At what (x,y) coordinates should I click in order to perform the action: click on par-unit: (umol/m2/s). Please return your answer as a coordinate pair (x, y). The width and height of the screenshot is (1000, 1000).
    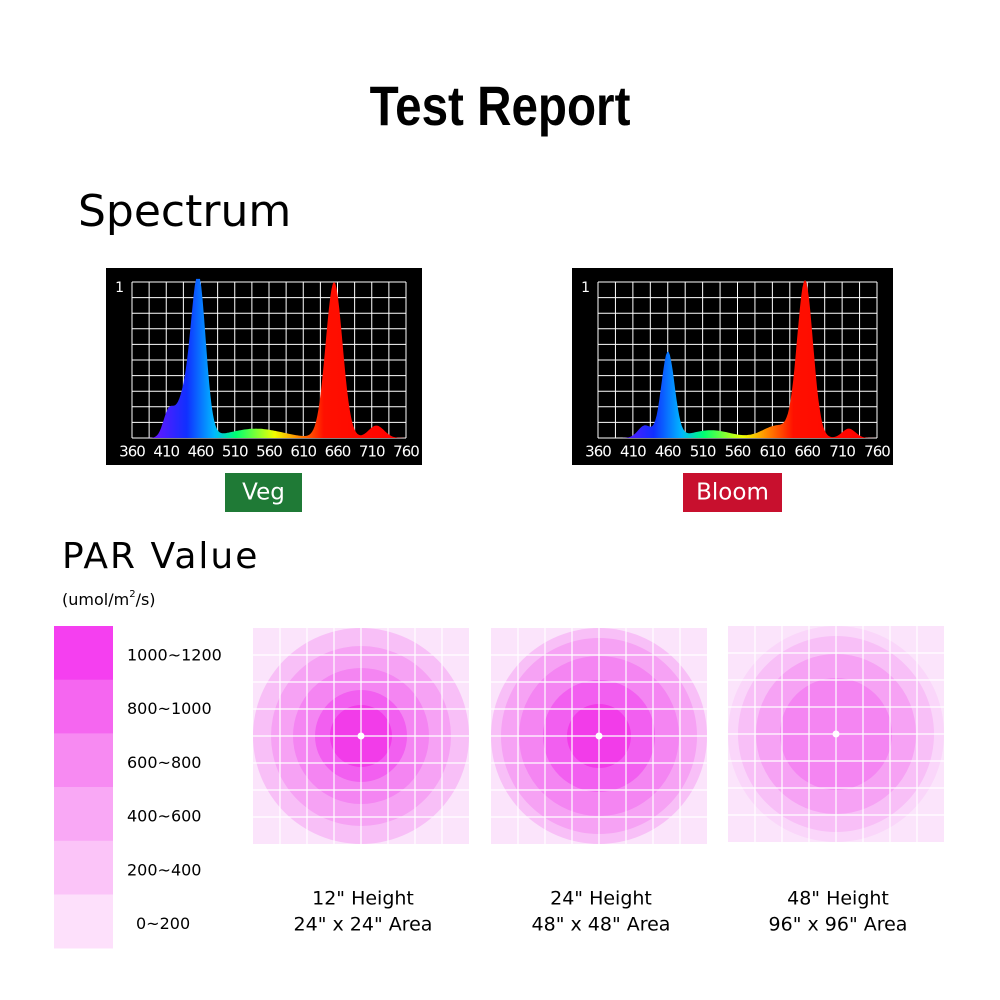
    Looking at the image, I should click on (109, 599).